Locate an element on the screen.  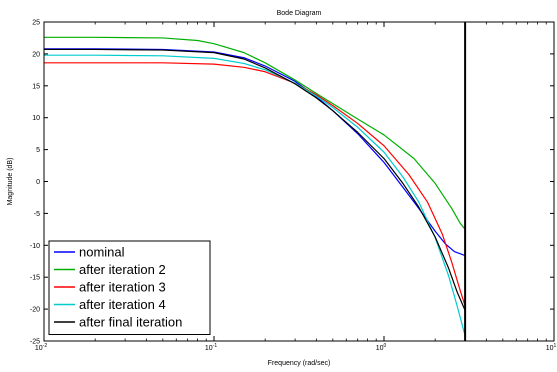
y-tick-label: -15 is located at coordinates (35, 278).